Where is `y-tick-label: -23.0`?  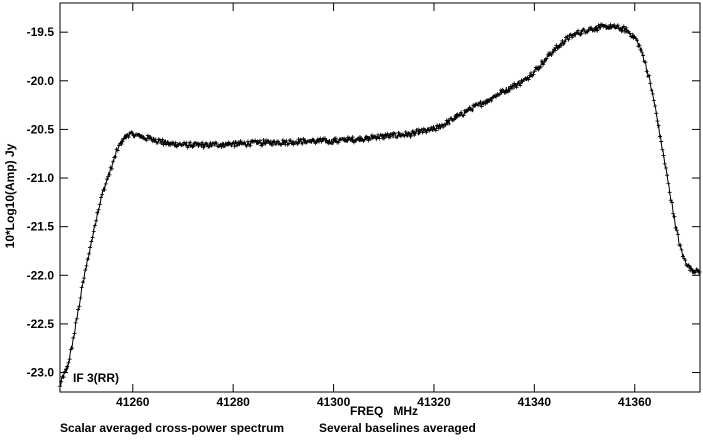
y-tick-label: -23.0 is located at coordinates (41, 373).